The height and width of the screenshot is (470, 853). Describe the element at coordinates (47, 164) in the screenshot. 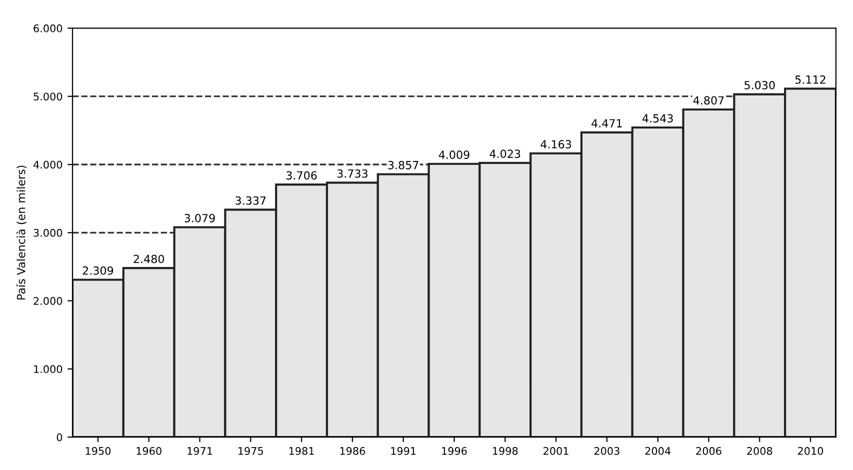

I see `y-tick-label: 4.000` at that location.